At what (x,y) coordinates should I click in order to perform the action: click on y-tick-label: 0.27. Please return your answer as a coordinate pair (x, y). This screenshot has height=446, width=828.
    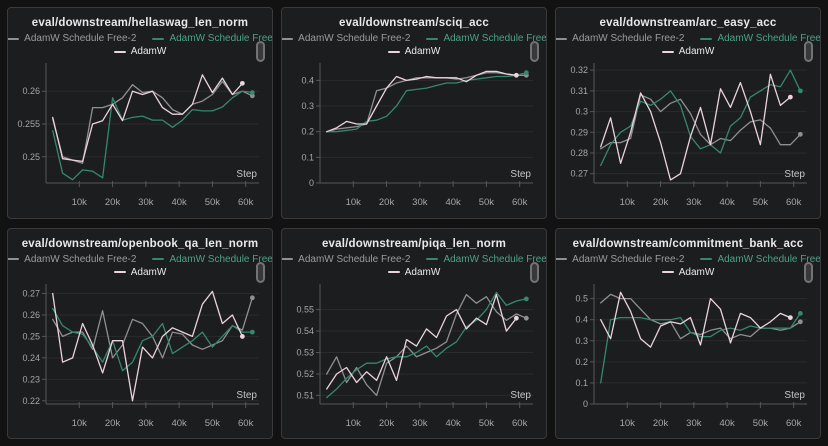
    Looking at the image, I should click on (31, 293).